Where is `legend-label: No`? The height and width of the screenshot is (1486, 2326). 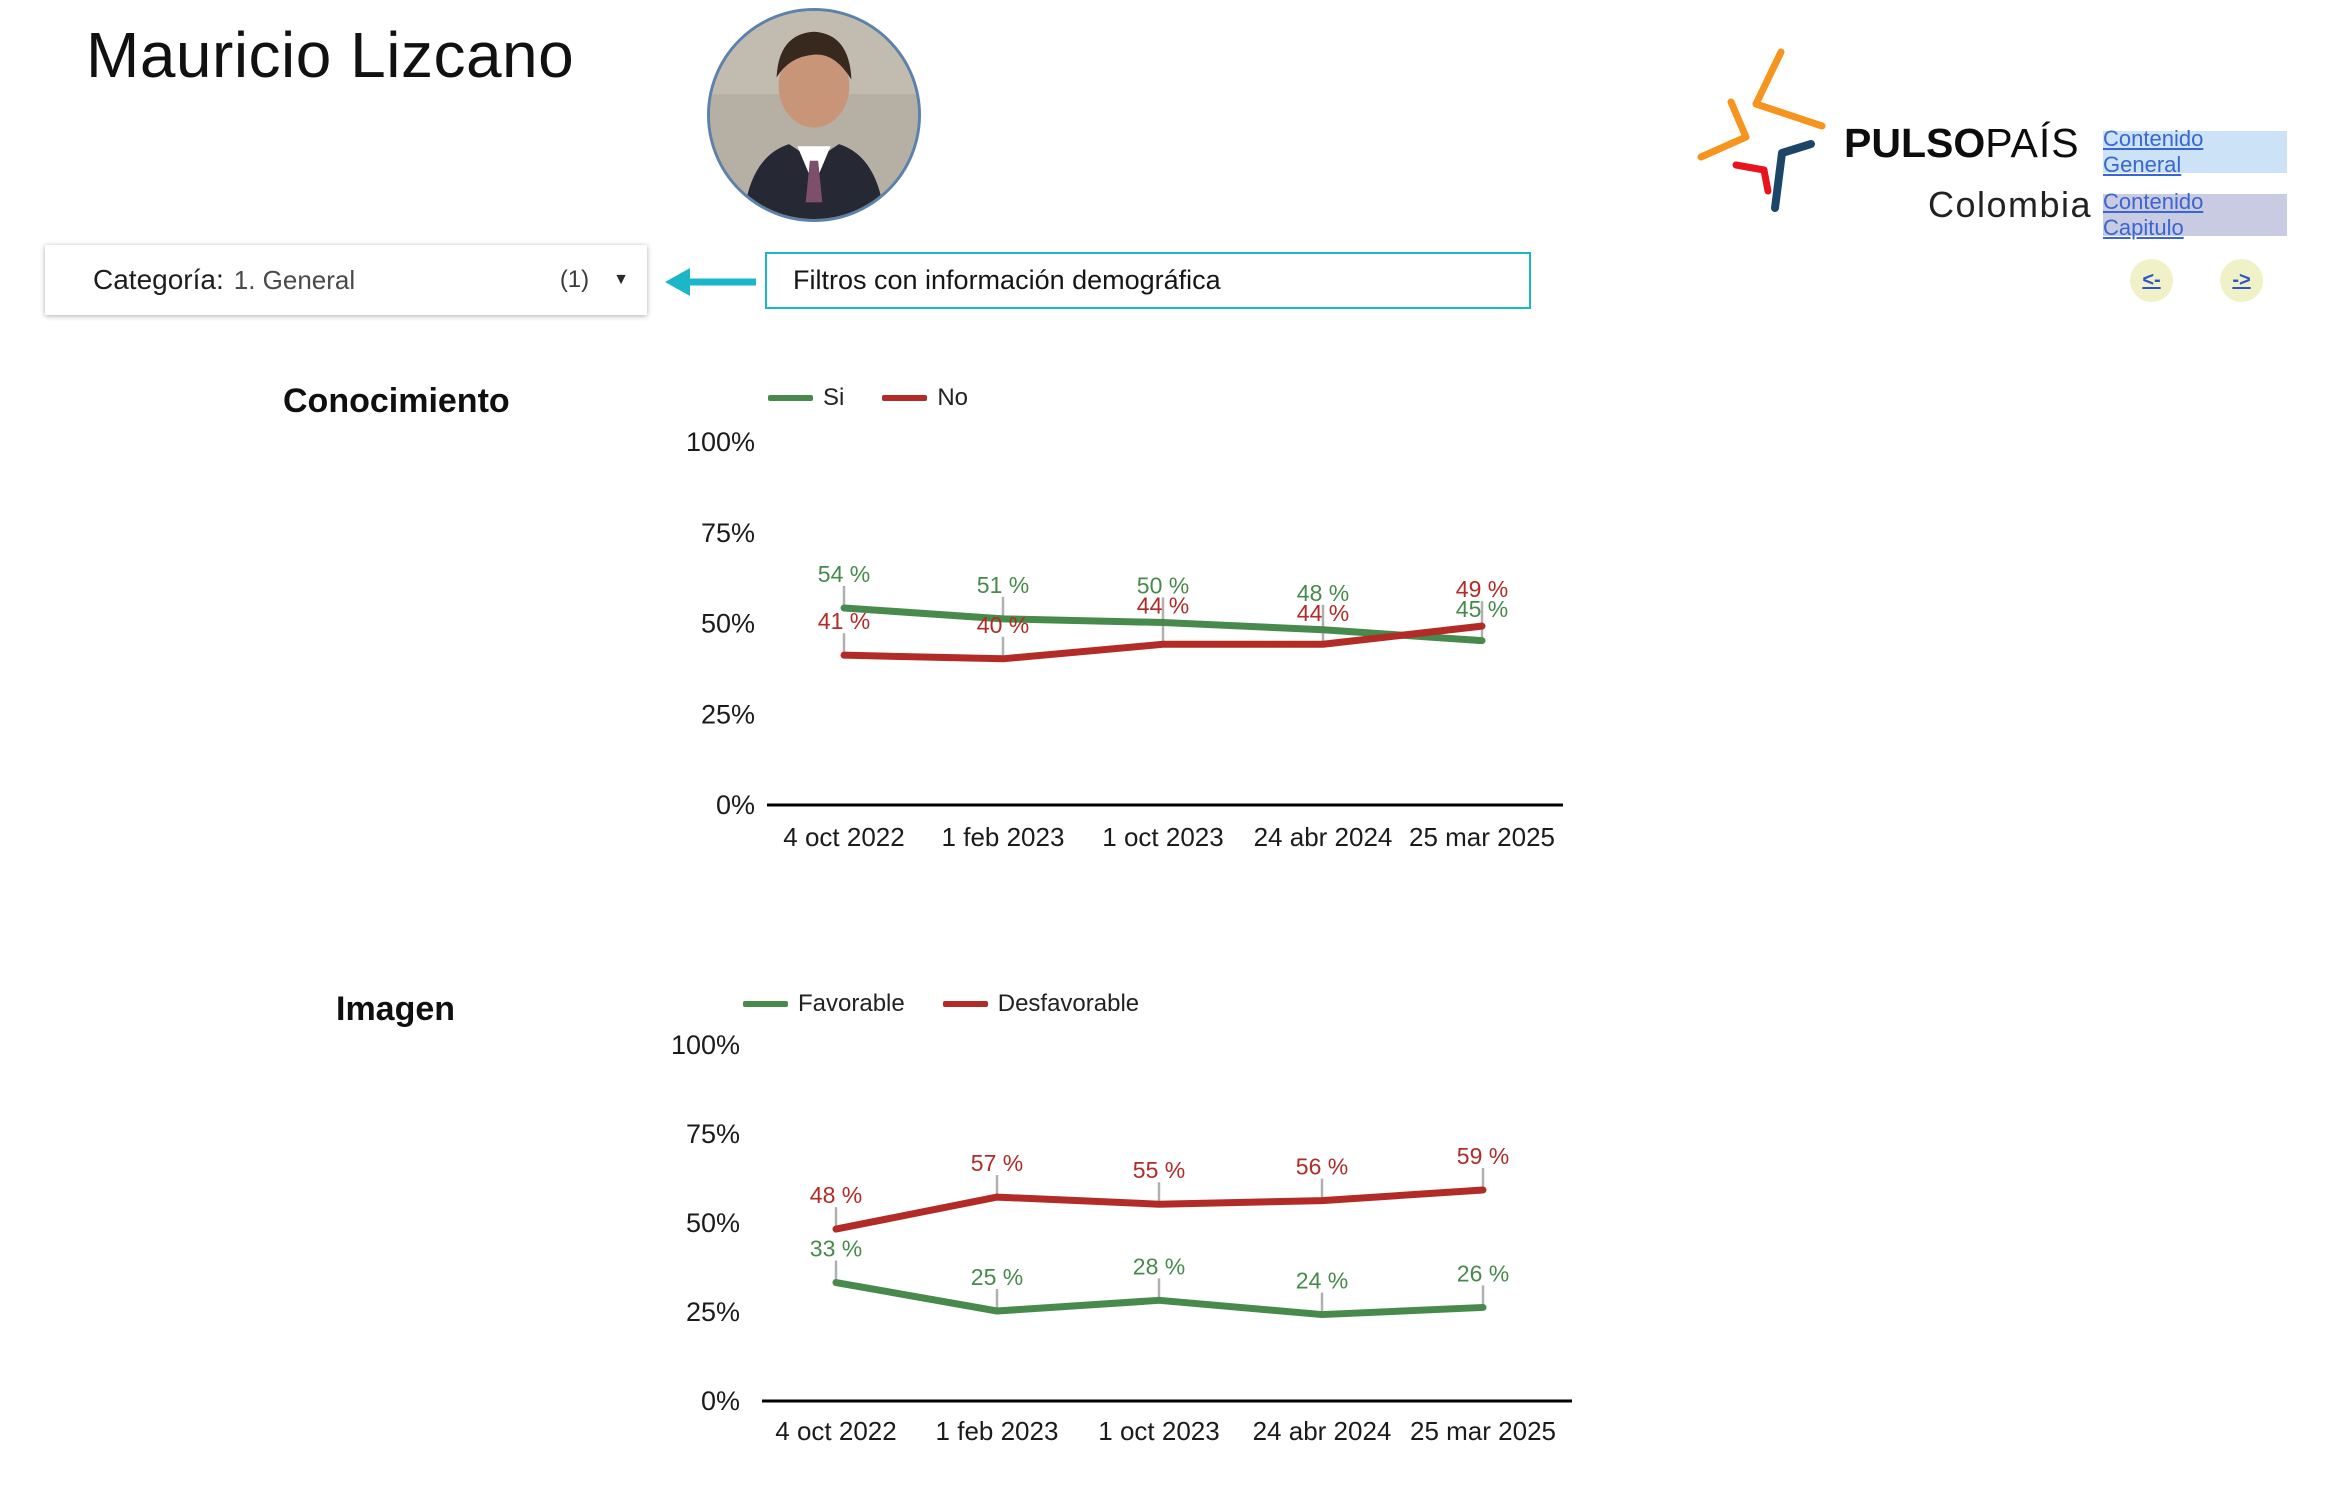 legend-label: No is located at coordinates (953, 397).